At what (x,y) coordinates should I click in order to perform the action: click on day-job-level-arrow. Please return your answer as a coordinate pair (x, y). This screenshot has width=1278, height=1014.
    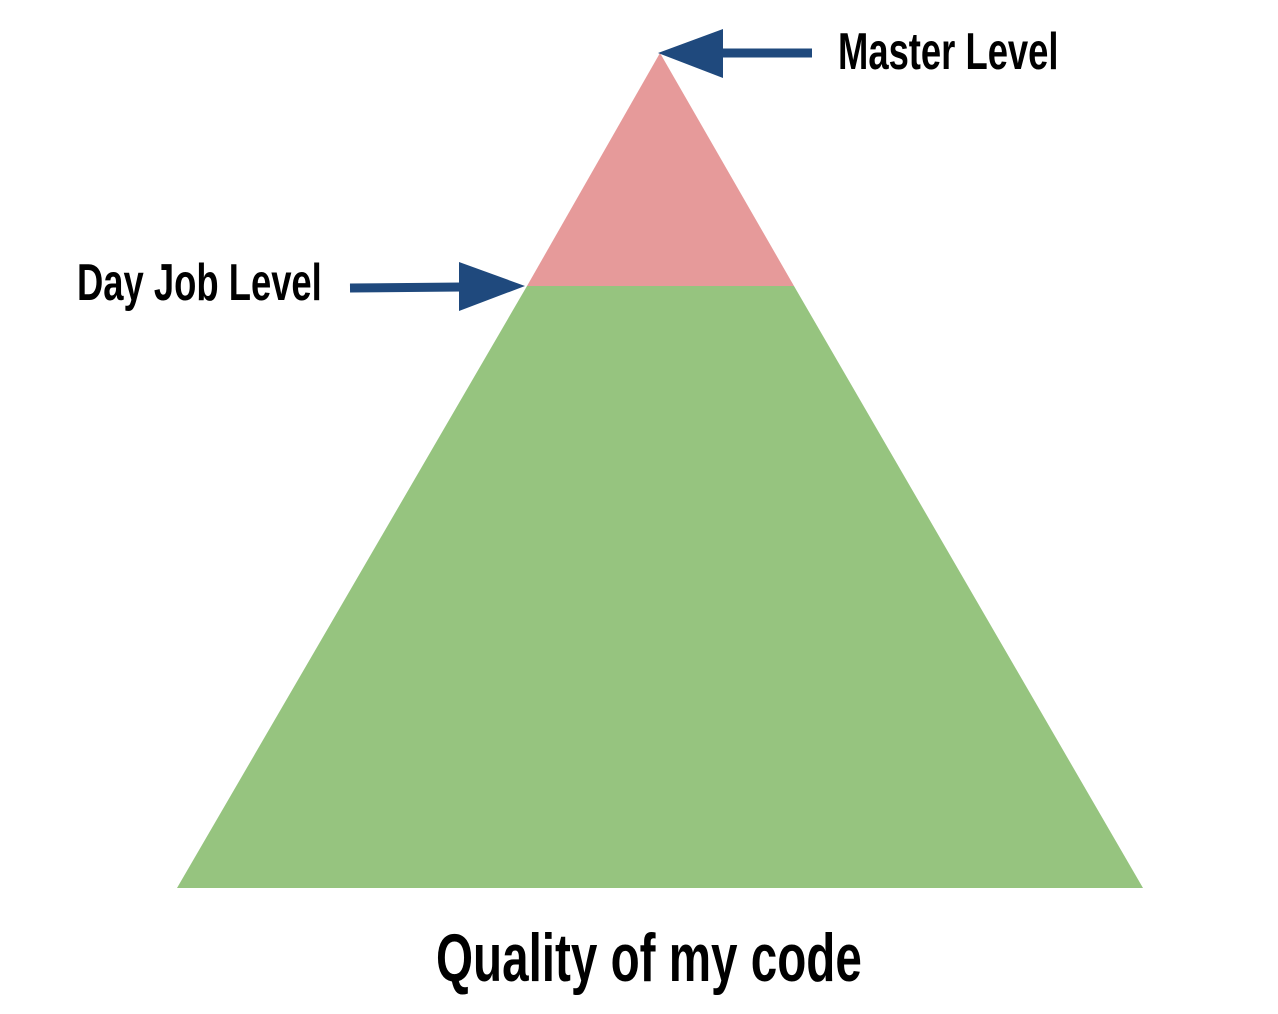
    Looking at the image, I should click on (437, 286).